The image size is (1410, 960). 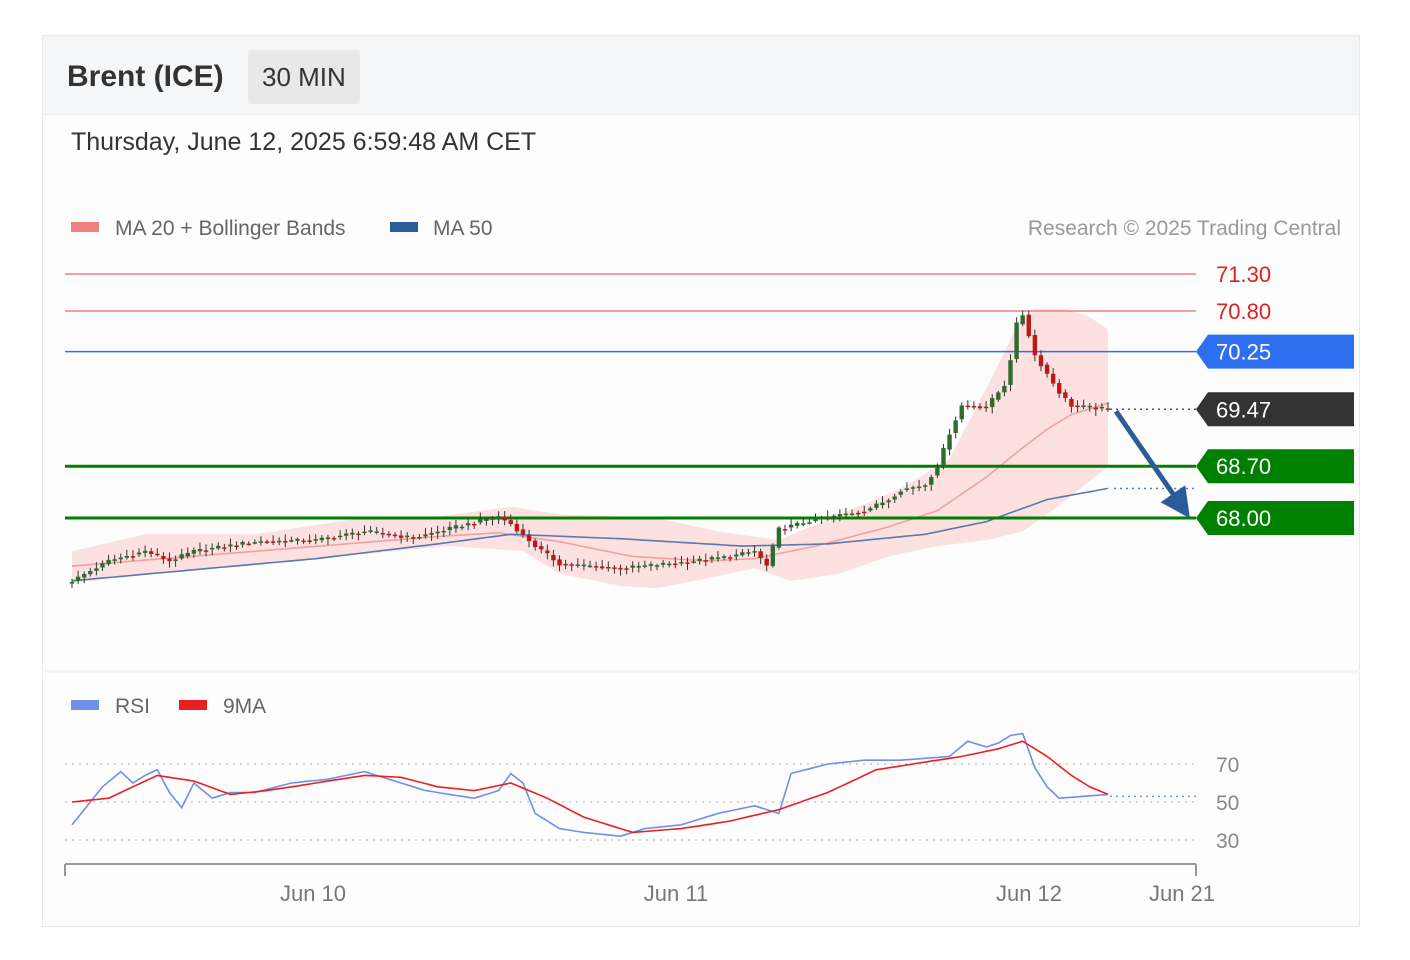 I want to click on timeframe-badge: 30 MIN, so click(x=304, y=77).